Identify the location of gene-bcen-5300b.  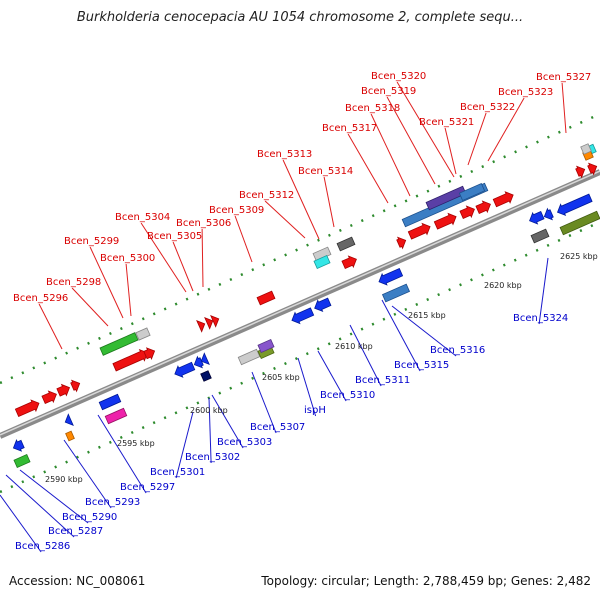
(150, 352).